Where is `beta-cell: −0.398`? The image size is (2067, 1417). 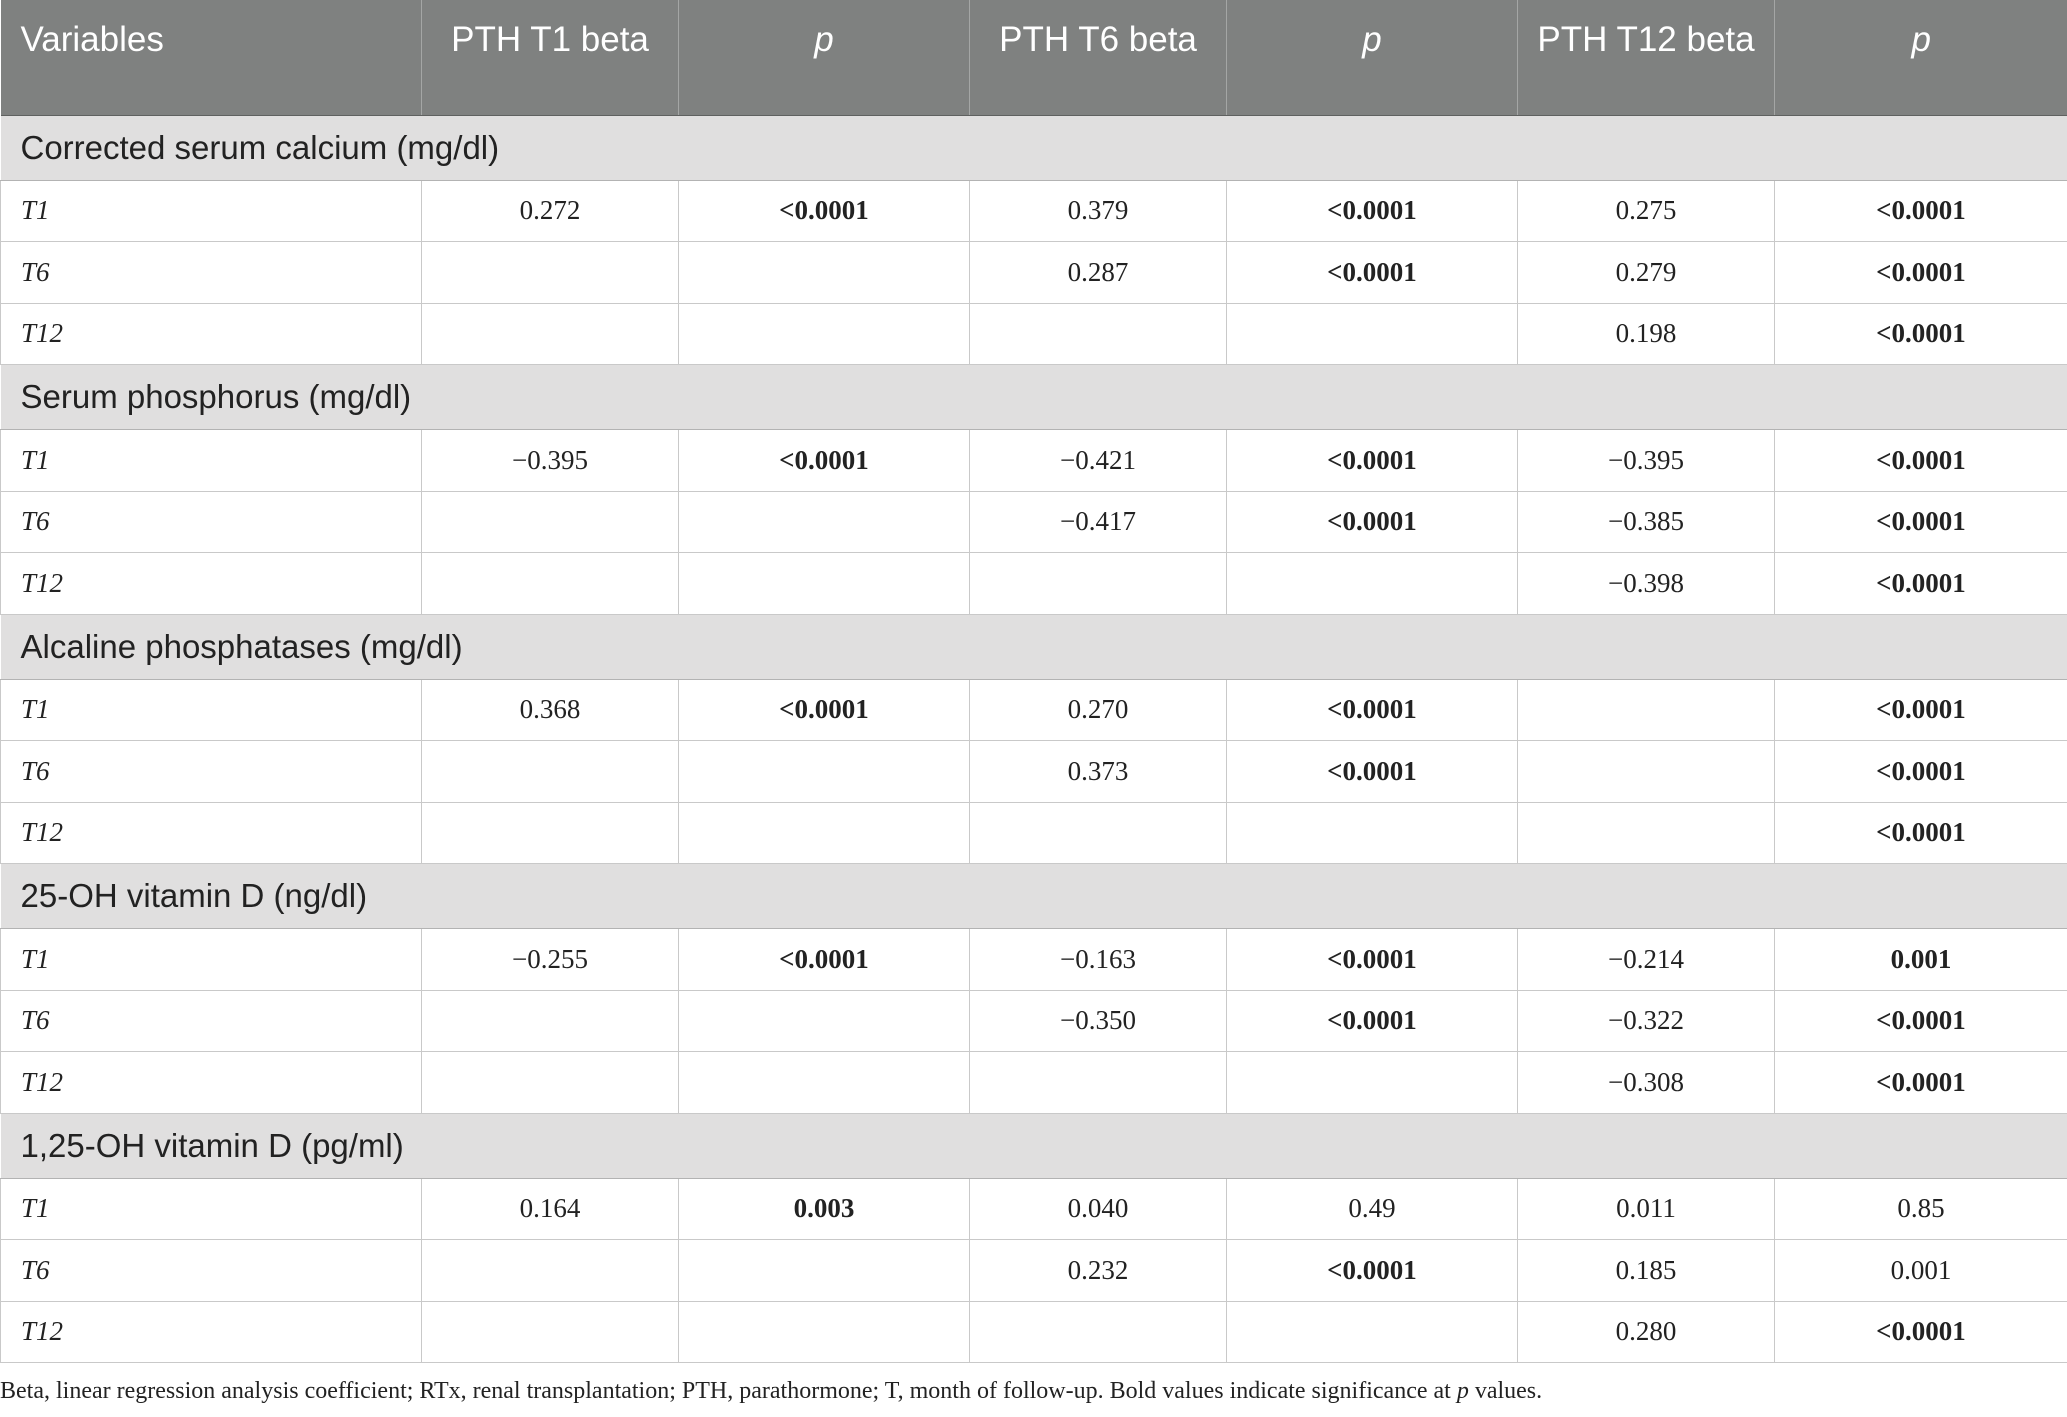 beta-cell: −0.398 is located at coordinates (1646, 583).